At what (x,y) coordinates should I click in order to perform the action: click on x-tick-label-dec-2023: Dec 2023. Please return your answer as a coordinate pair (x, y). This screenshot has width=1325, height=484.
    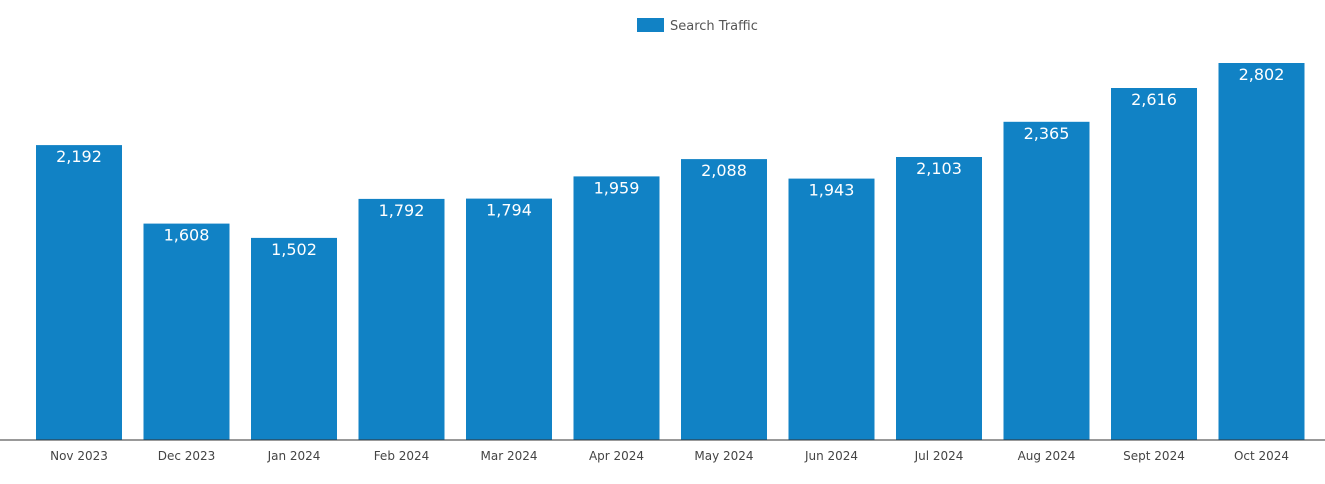
    Looking at the image, I should click on (187, 456).